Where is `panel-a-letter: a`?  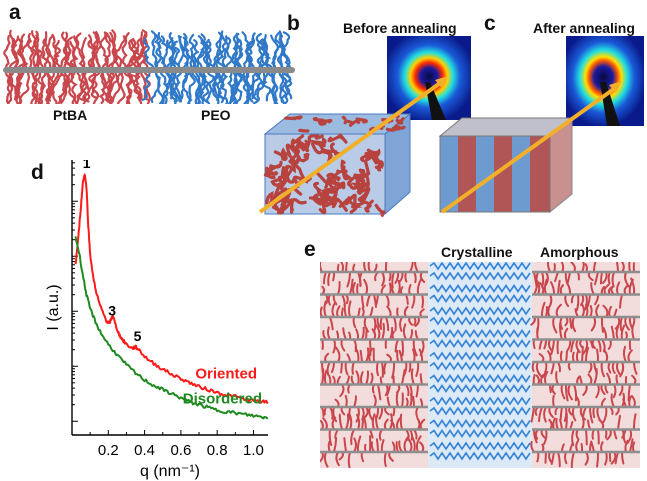 panel-a-letter: a is located at coordinates (15, 12).